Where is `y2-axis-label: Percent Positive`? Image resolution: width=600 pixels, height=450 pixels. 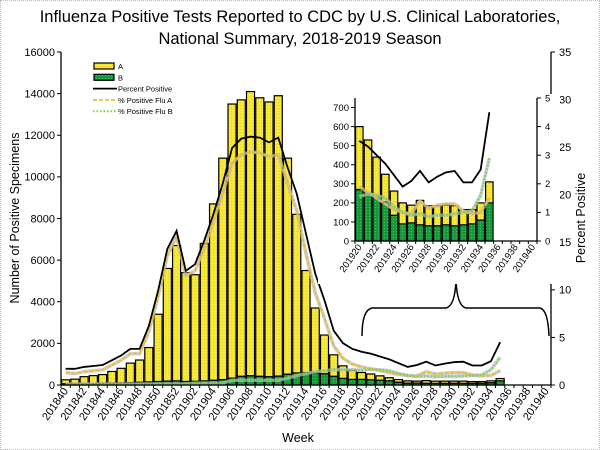
y2-axis-label: Percent Positive is located at coordinates (581, 218).